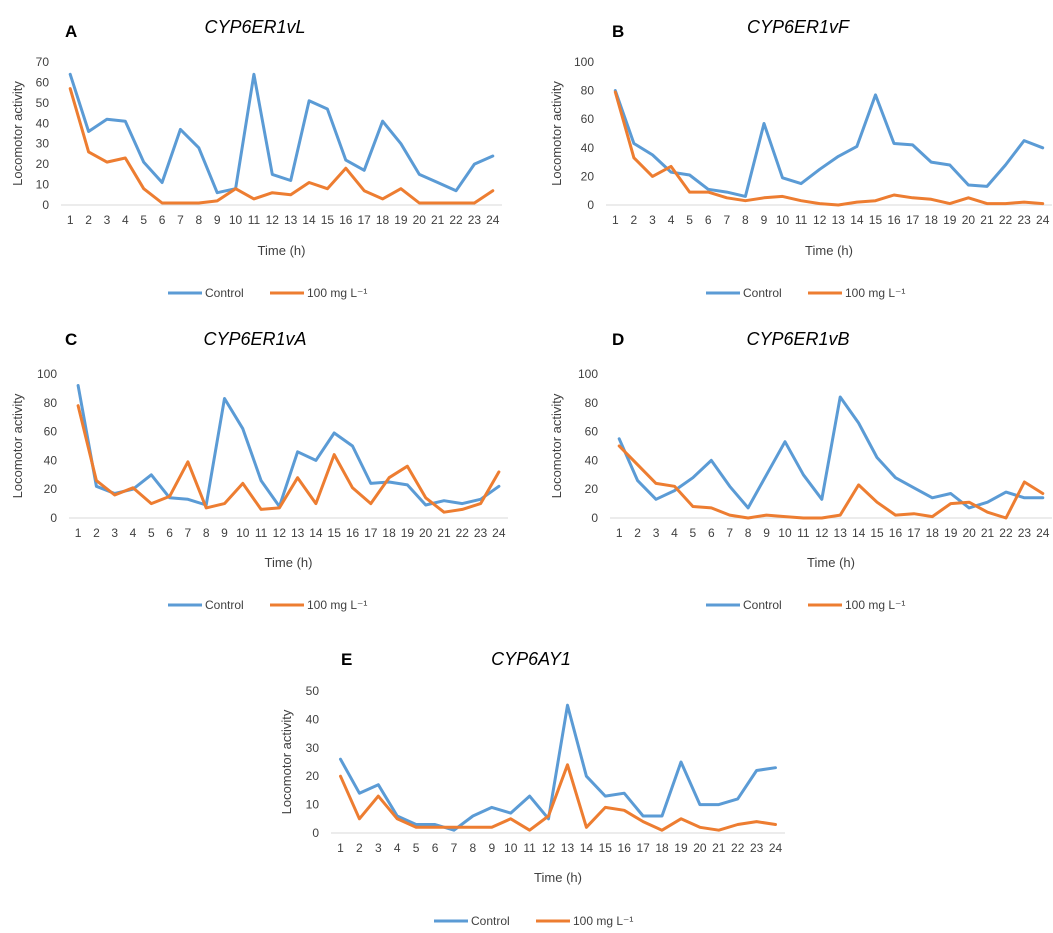 This screenshot has height=933, width=1053. What do you see at coordinates (531, 659) in the screenshot?
I see `chart-title: CYP6AY1` at bounding box center [531, 659].